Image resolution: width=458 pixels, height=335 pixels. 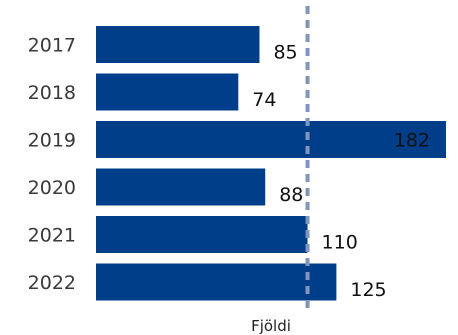 What do you see at coordinates (285, 53) in the screenshot?
I see `value-label-2017: 85` at bounding box center [285, 53].